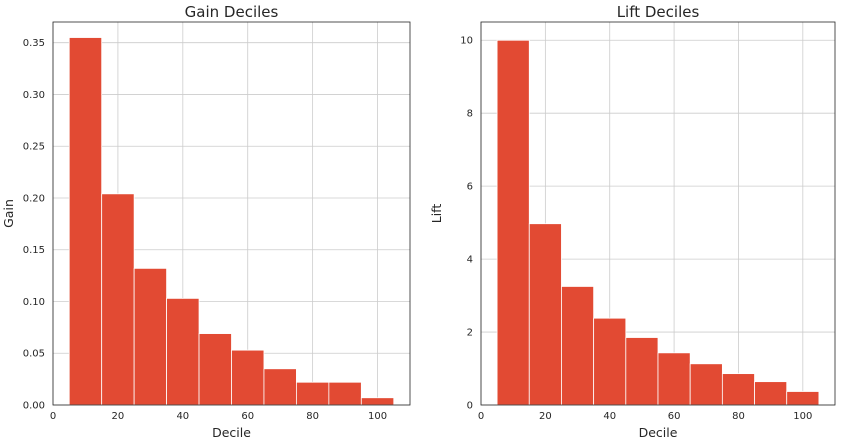 This screenshot has width=841, height=445. I want to click on gain-y-axis-label: Gain, so click(8, 213).